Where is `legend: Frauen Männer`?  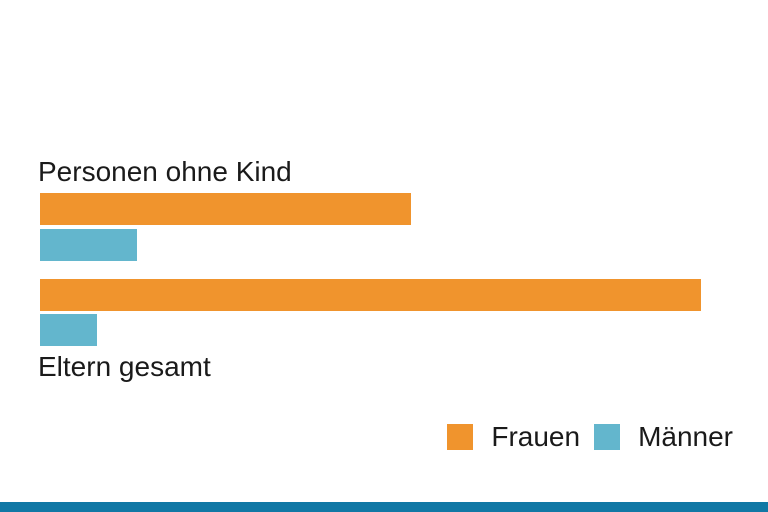 legend: Frauen Männer is located at coordinates (590, 437).